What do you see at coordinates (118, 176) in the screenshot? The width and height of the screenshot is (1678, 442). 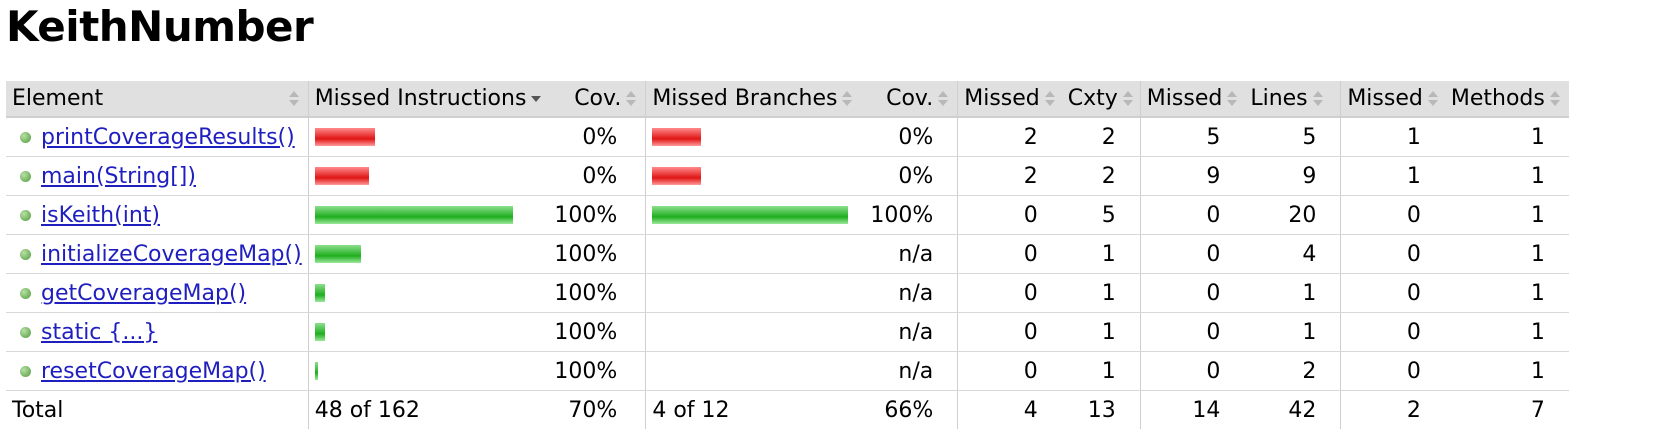 I see `method-link: main(String[])` at bounding box center [118, 176].